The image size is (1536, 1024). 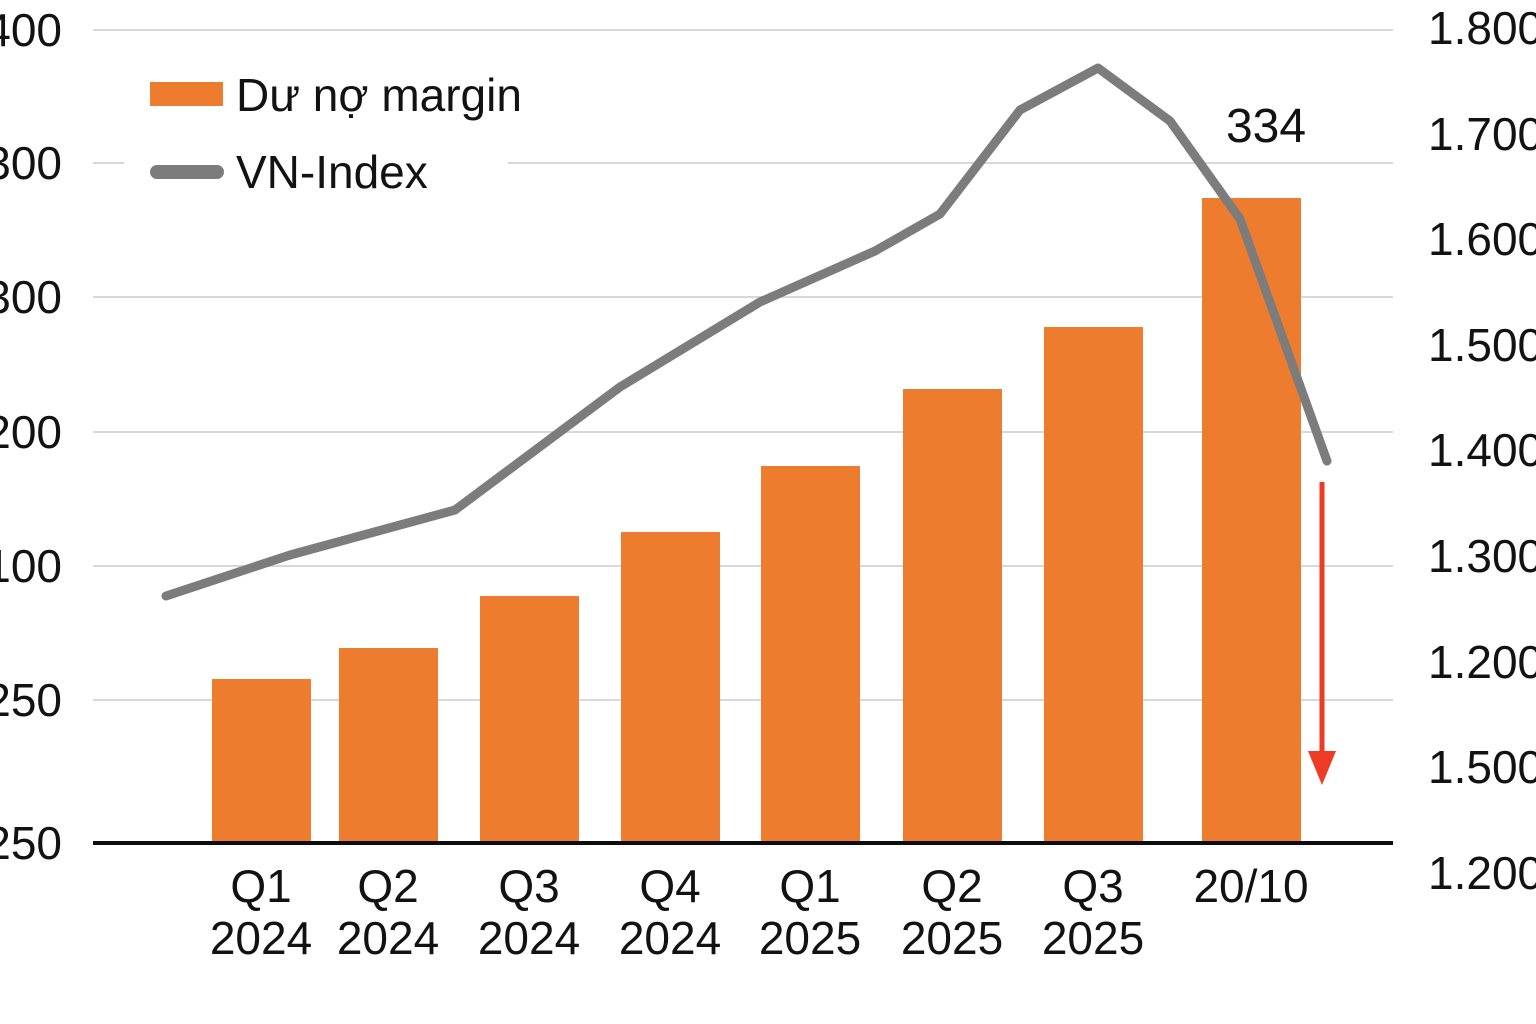 What do you see at coordinates (186, 94) in the screenshot?
I see `legend-bar-swatch` at bounding box center [186, 94].